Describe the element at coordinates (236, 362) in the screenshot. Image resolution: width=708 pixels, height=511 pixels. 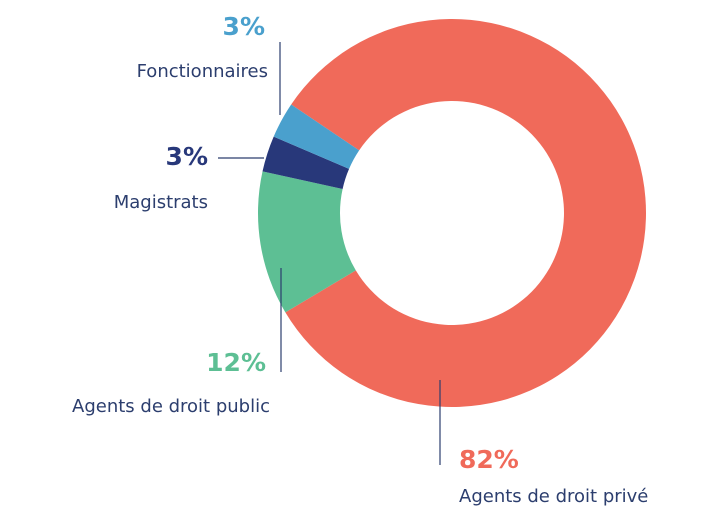
I see `value-label: 12%` at that location.